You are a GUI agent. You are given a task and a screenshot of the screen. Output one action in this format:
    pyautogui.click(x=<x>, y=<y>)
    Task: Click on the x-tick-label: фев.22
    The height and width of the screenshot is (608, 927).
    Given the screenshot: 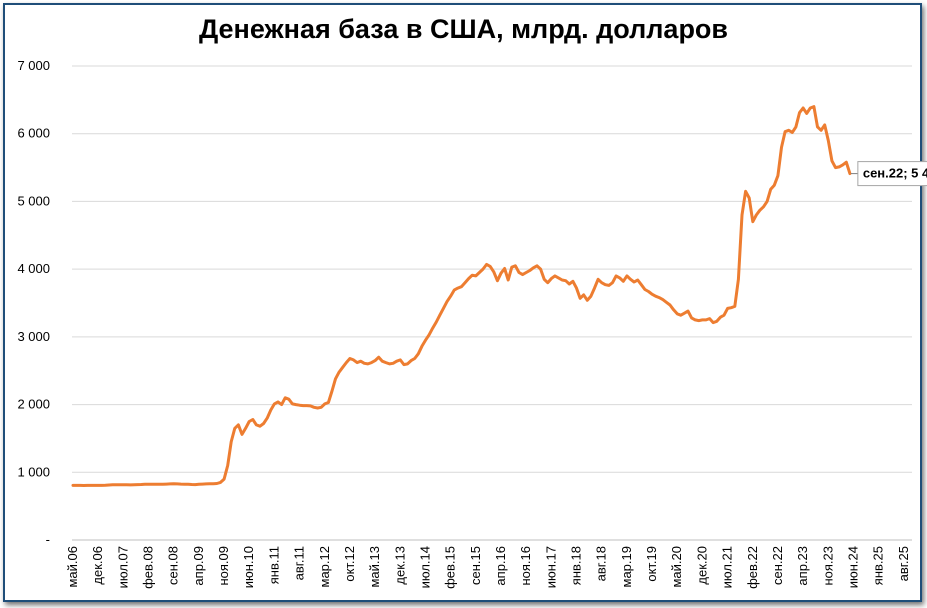 What is the action you would take?
    pyautogui.click(x=752, y=567)
    